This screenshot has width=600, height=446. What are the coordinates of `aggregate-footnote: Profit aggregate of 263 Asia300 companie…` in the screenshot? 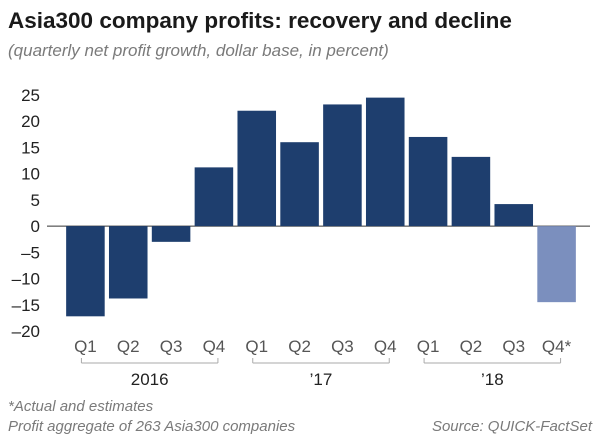 It's located at (152, 426).